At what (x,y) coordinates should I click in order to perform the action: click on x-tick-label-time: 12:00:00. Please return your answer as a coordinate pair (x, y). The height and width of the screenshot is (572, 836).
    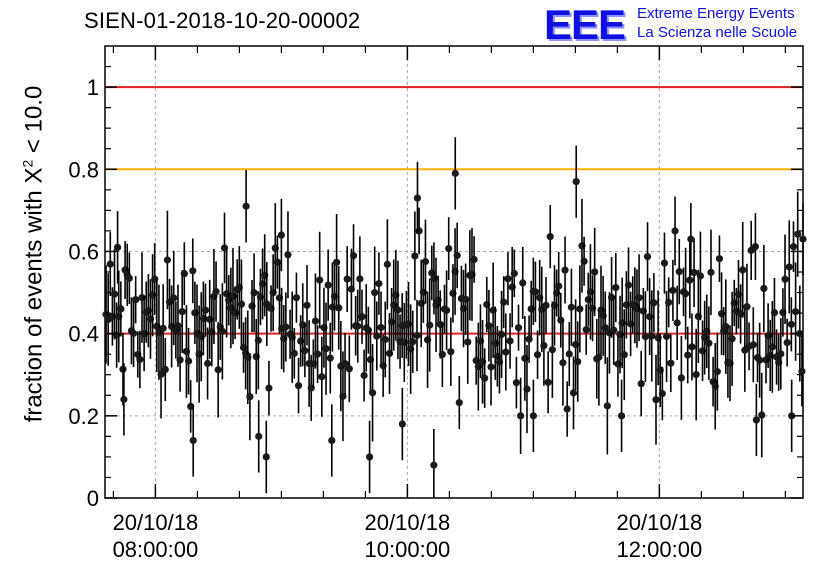
    Looking at the image, I should click on (660, 549).